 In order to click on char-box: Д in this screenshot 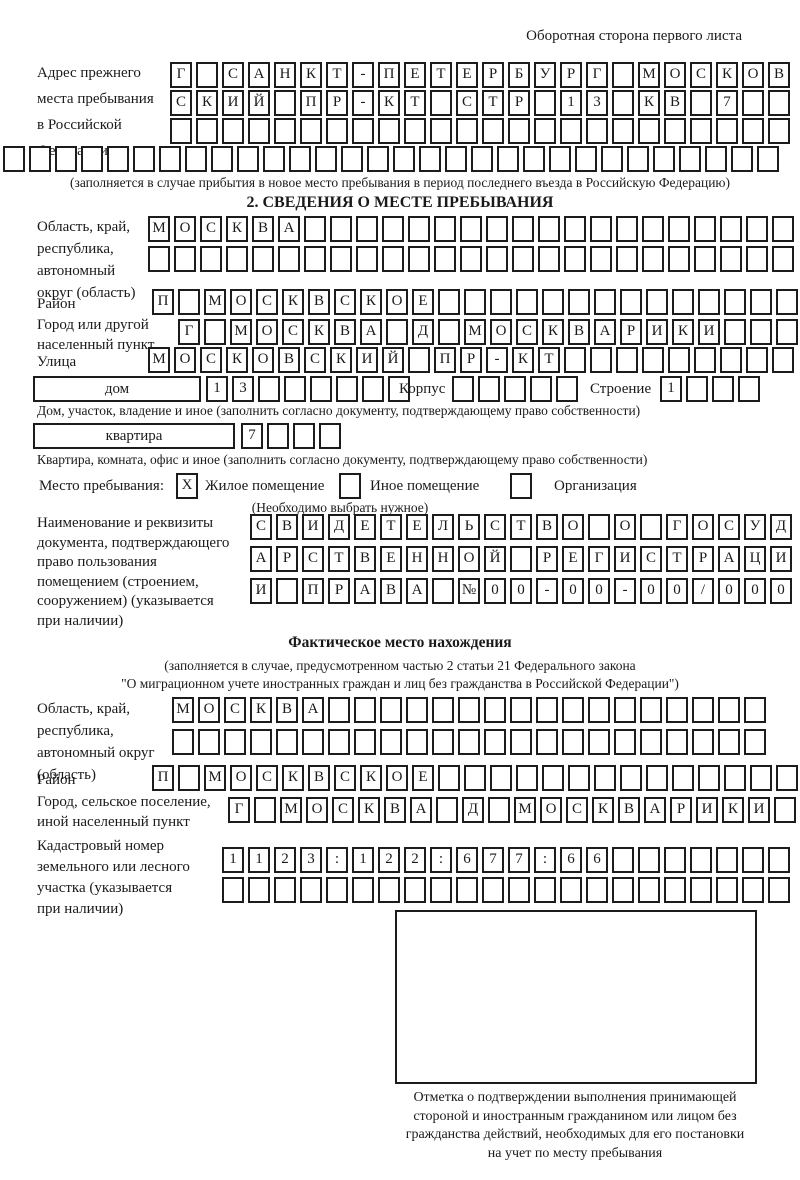, I will do `click(423, 332)`.